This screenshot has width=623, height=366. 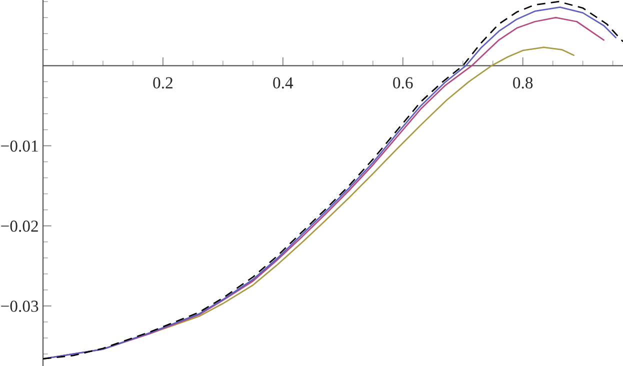 What do you see at coordinates (523, 83) in the screenshot?
I see `x-tick-label: 0.8` at bounding box center [523, 83].